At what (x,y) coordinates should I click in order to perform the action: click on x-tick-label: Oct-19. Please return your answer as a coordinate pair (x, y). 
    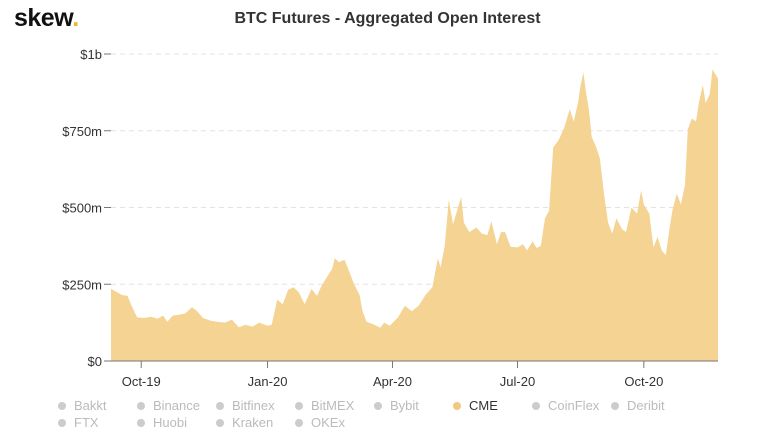
    Looking at the image, I should click on (141, 381).